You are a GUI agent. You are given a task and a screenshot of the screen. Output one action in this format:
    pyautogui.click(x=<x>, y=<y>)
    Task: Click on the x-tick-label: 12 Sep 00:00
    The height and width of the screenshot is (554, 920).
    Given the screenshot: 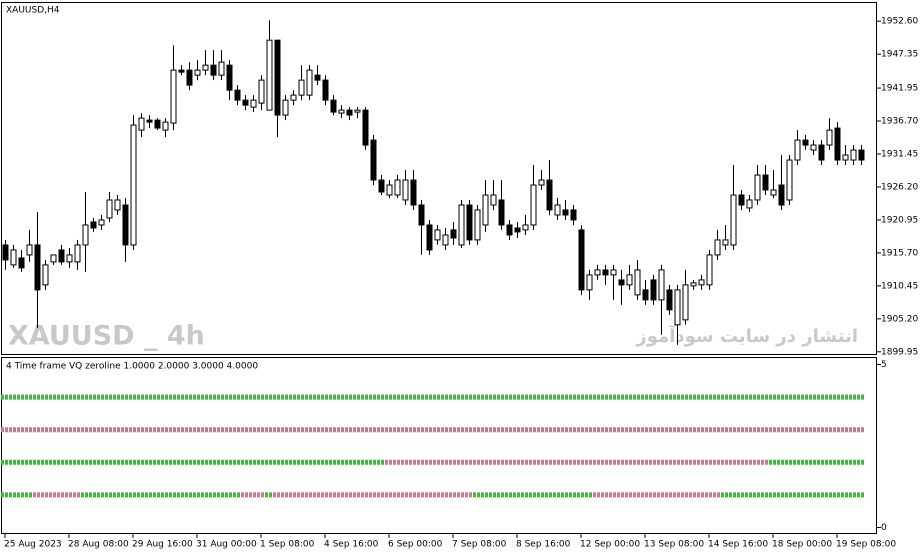 What is the action you would take?
    pyautogui.click(x=610, y=545)
    